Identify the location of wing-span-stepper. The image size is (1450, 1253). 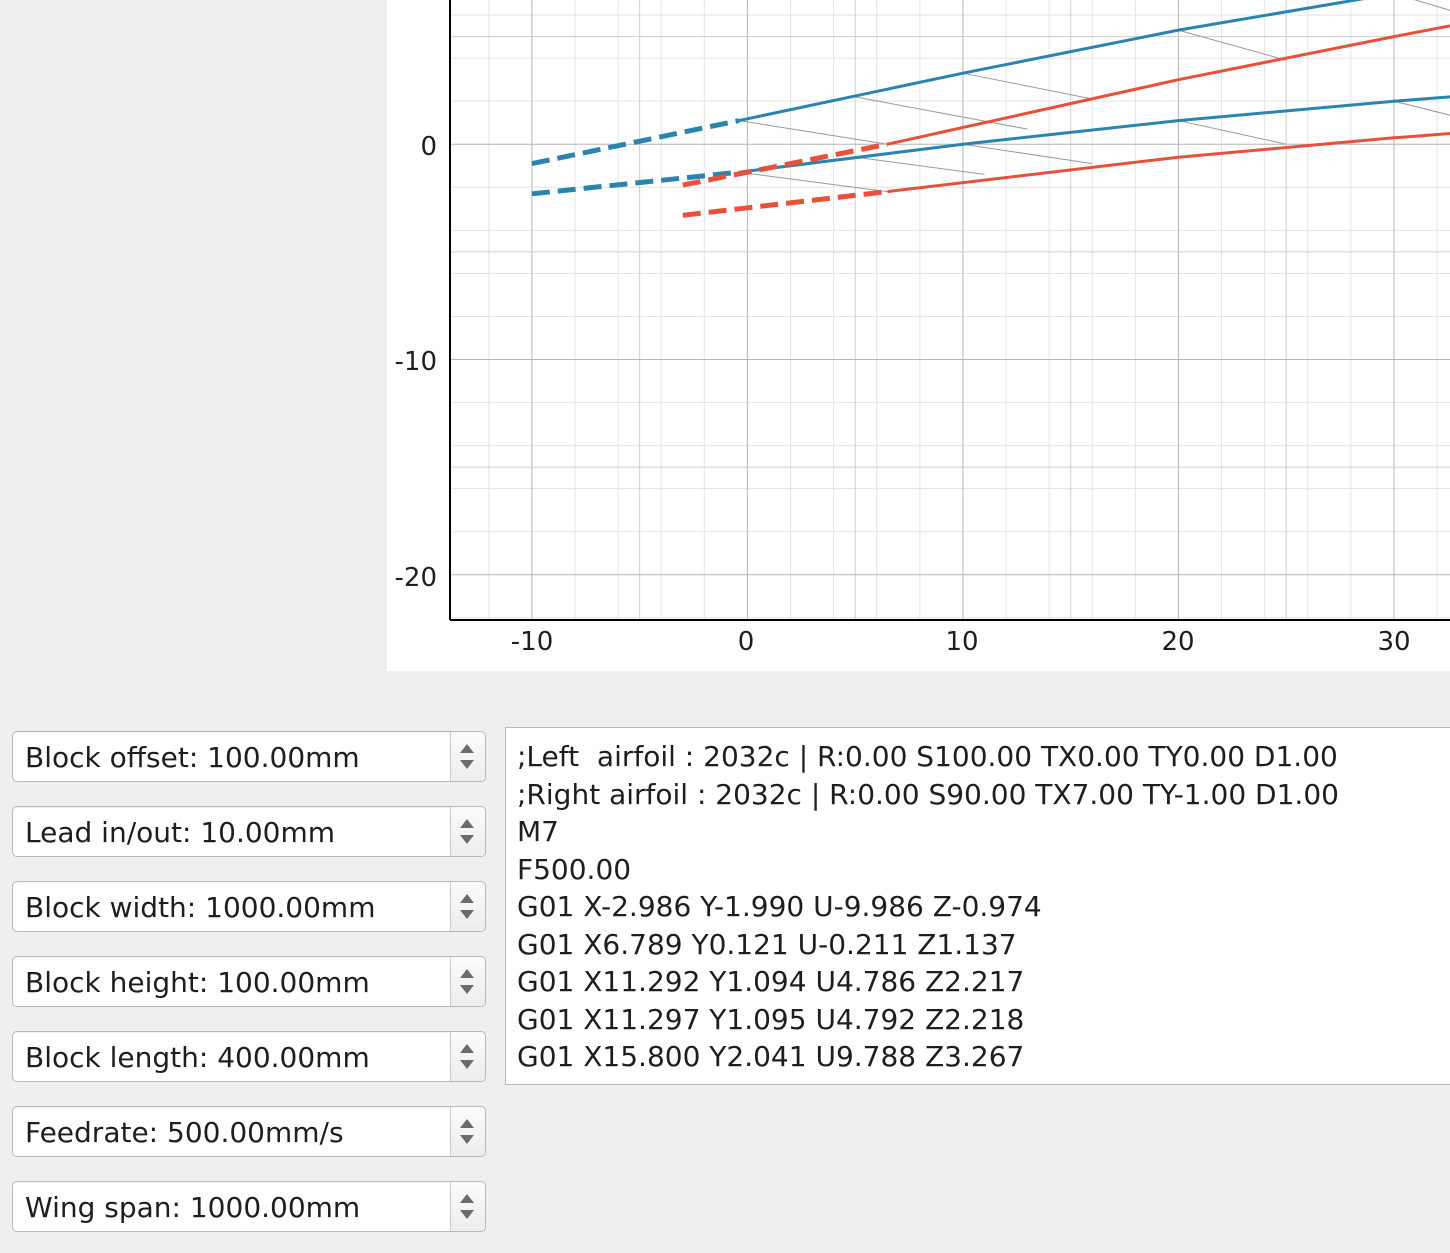
(467, 1206).